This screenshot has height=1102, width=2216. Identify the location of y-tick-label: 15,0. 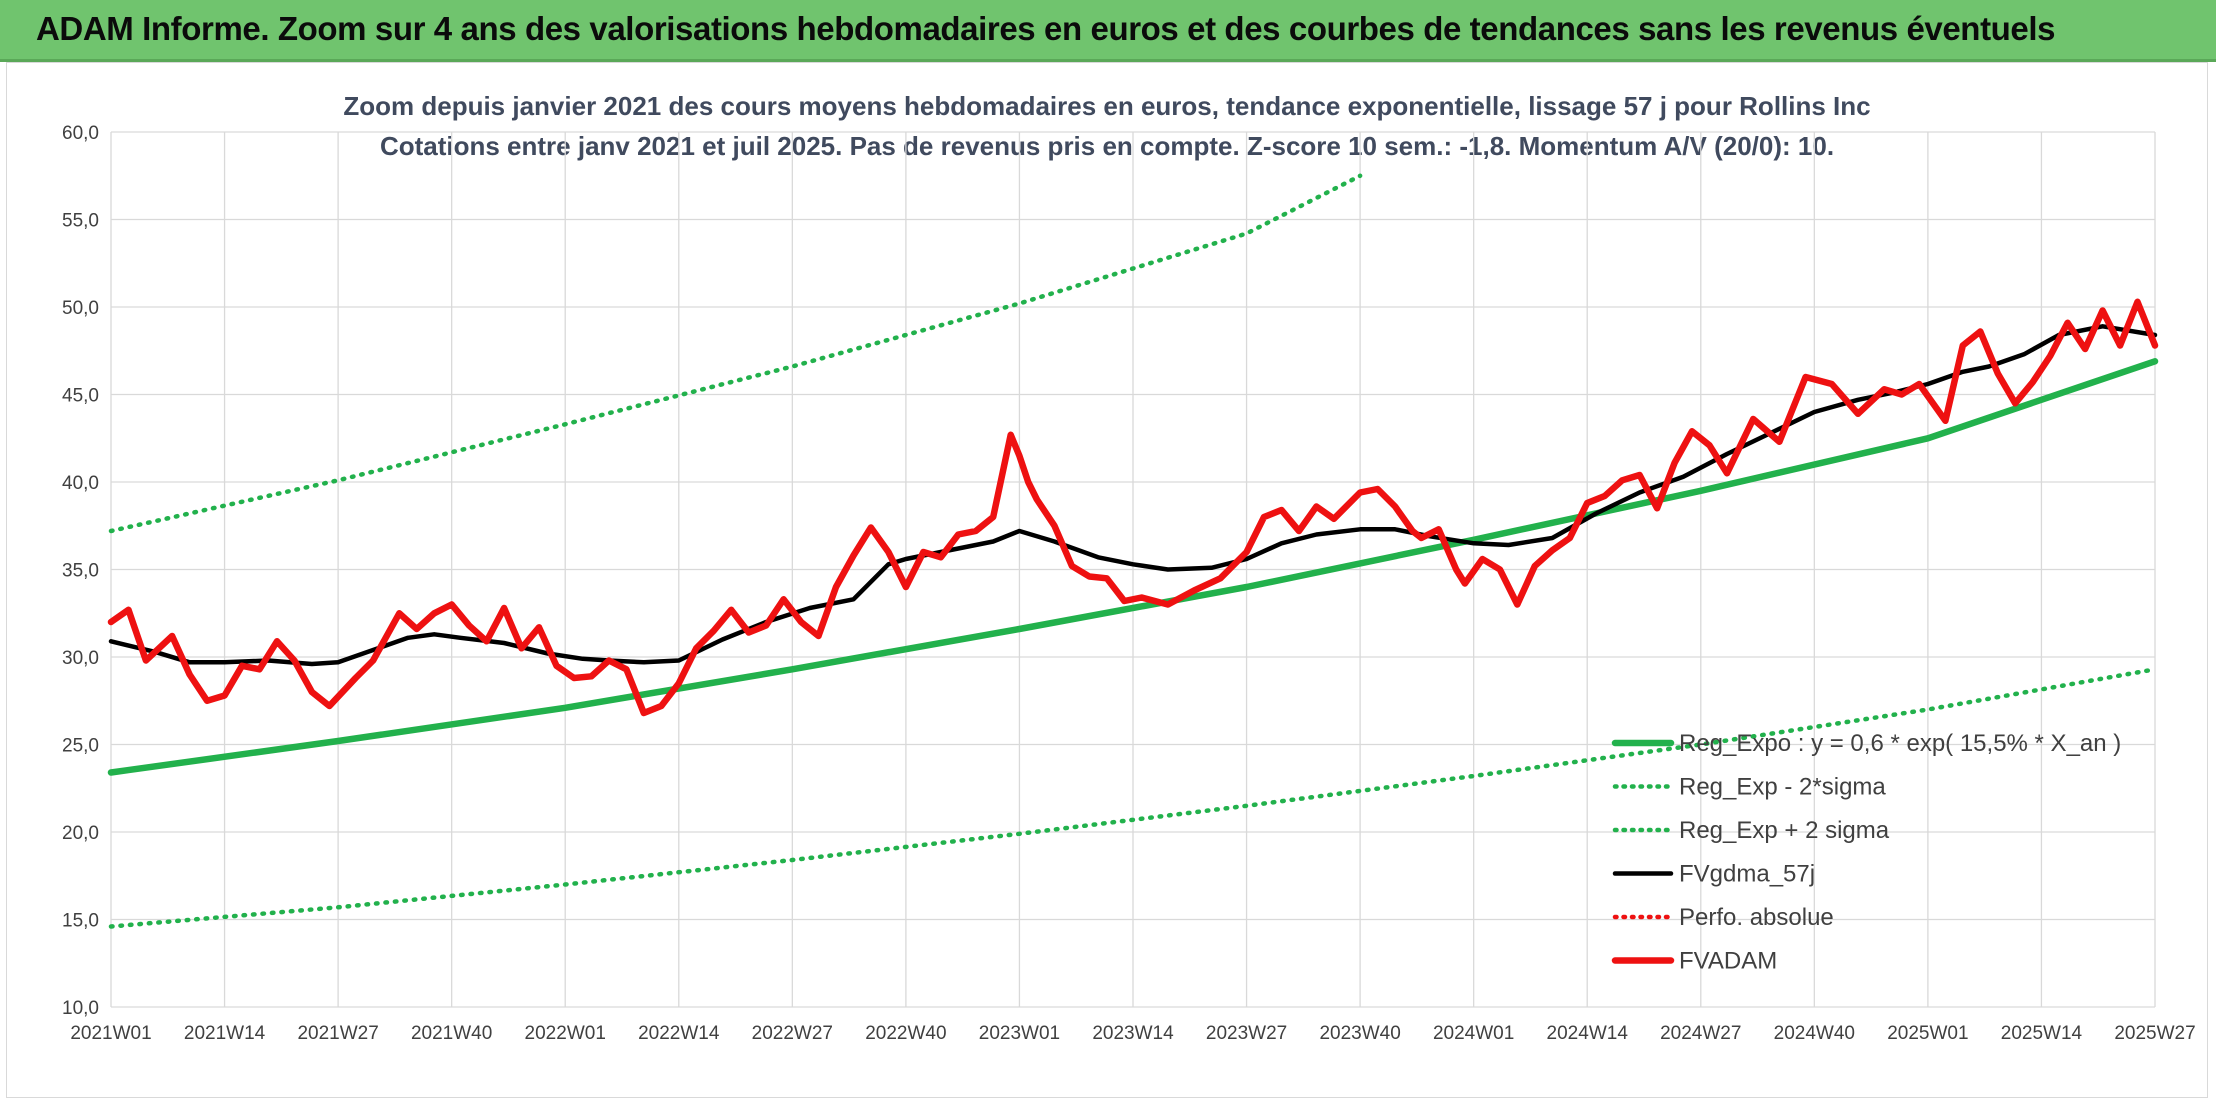
(80, 921).